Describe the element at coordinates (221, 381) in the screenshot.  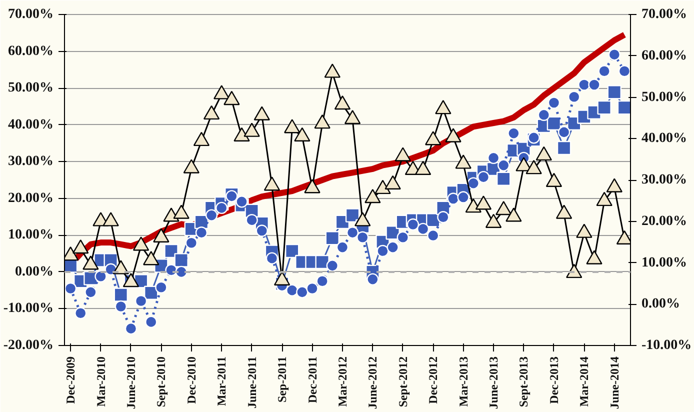
I see `x-tick-label: Mar-2011` at that location.